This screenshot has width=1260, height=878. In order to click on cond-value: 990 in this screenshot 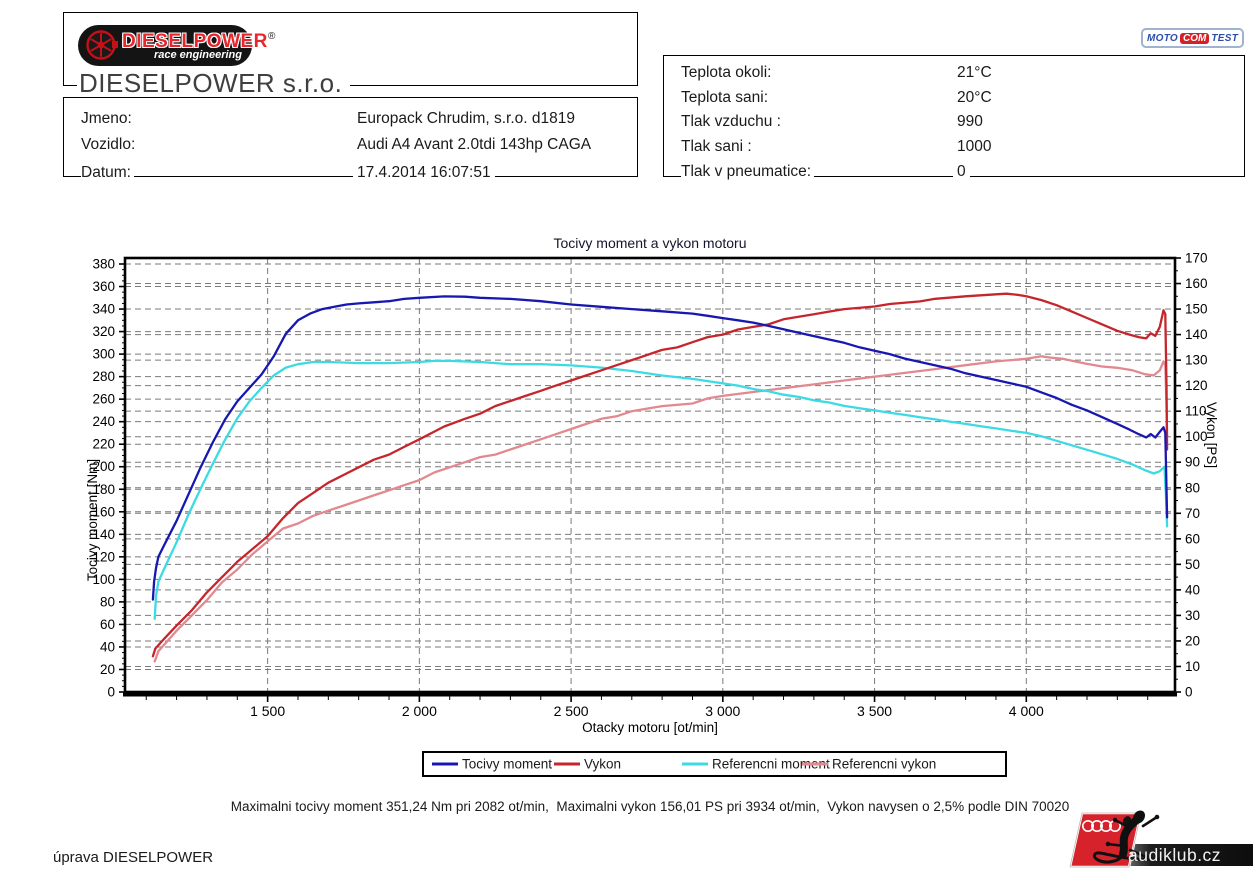, I will do `click(970, 122)`.